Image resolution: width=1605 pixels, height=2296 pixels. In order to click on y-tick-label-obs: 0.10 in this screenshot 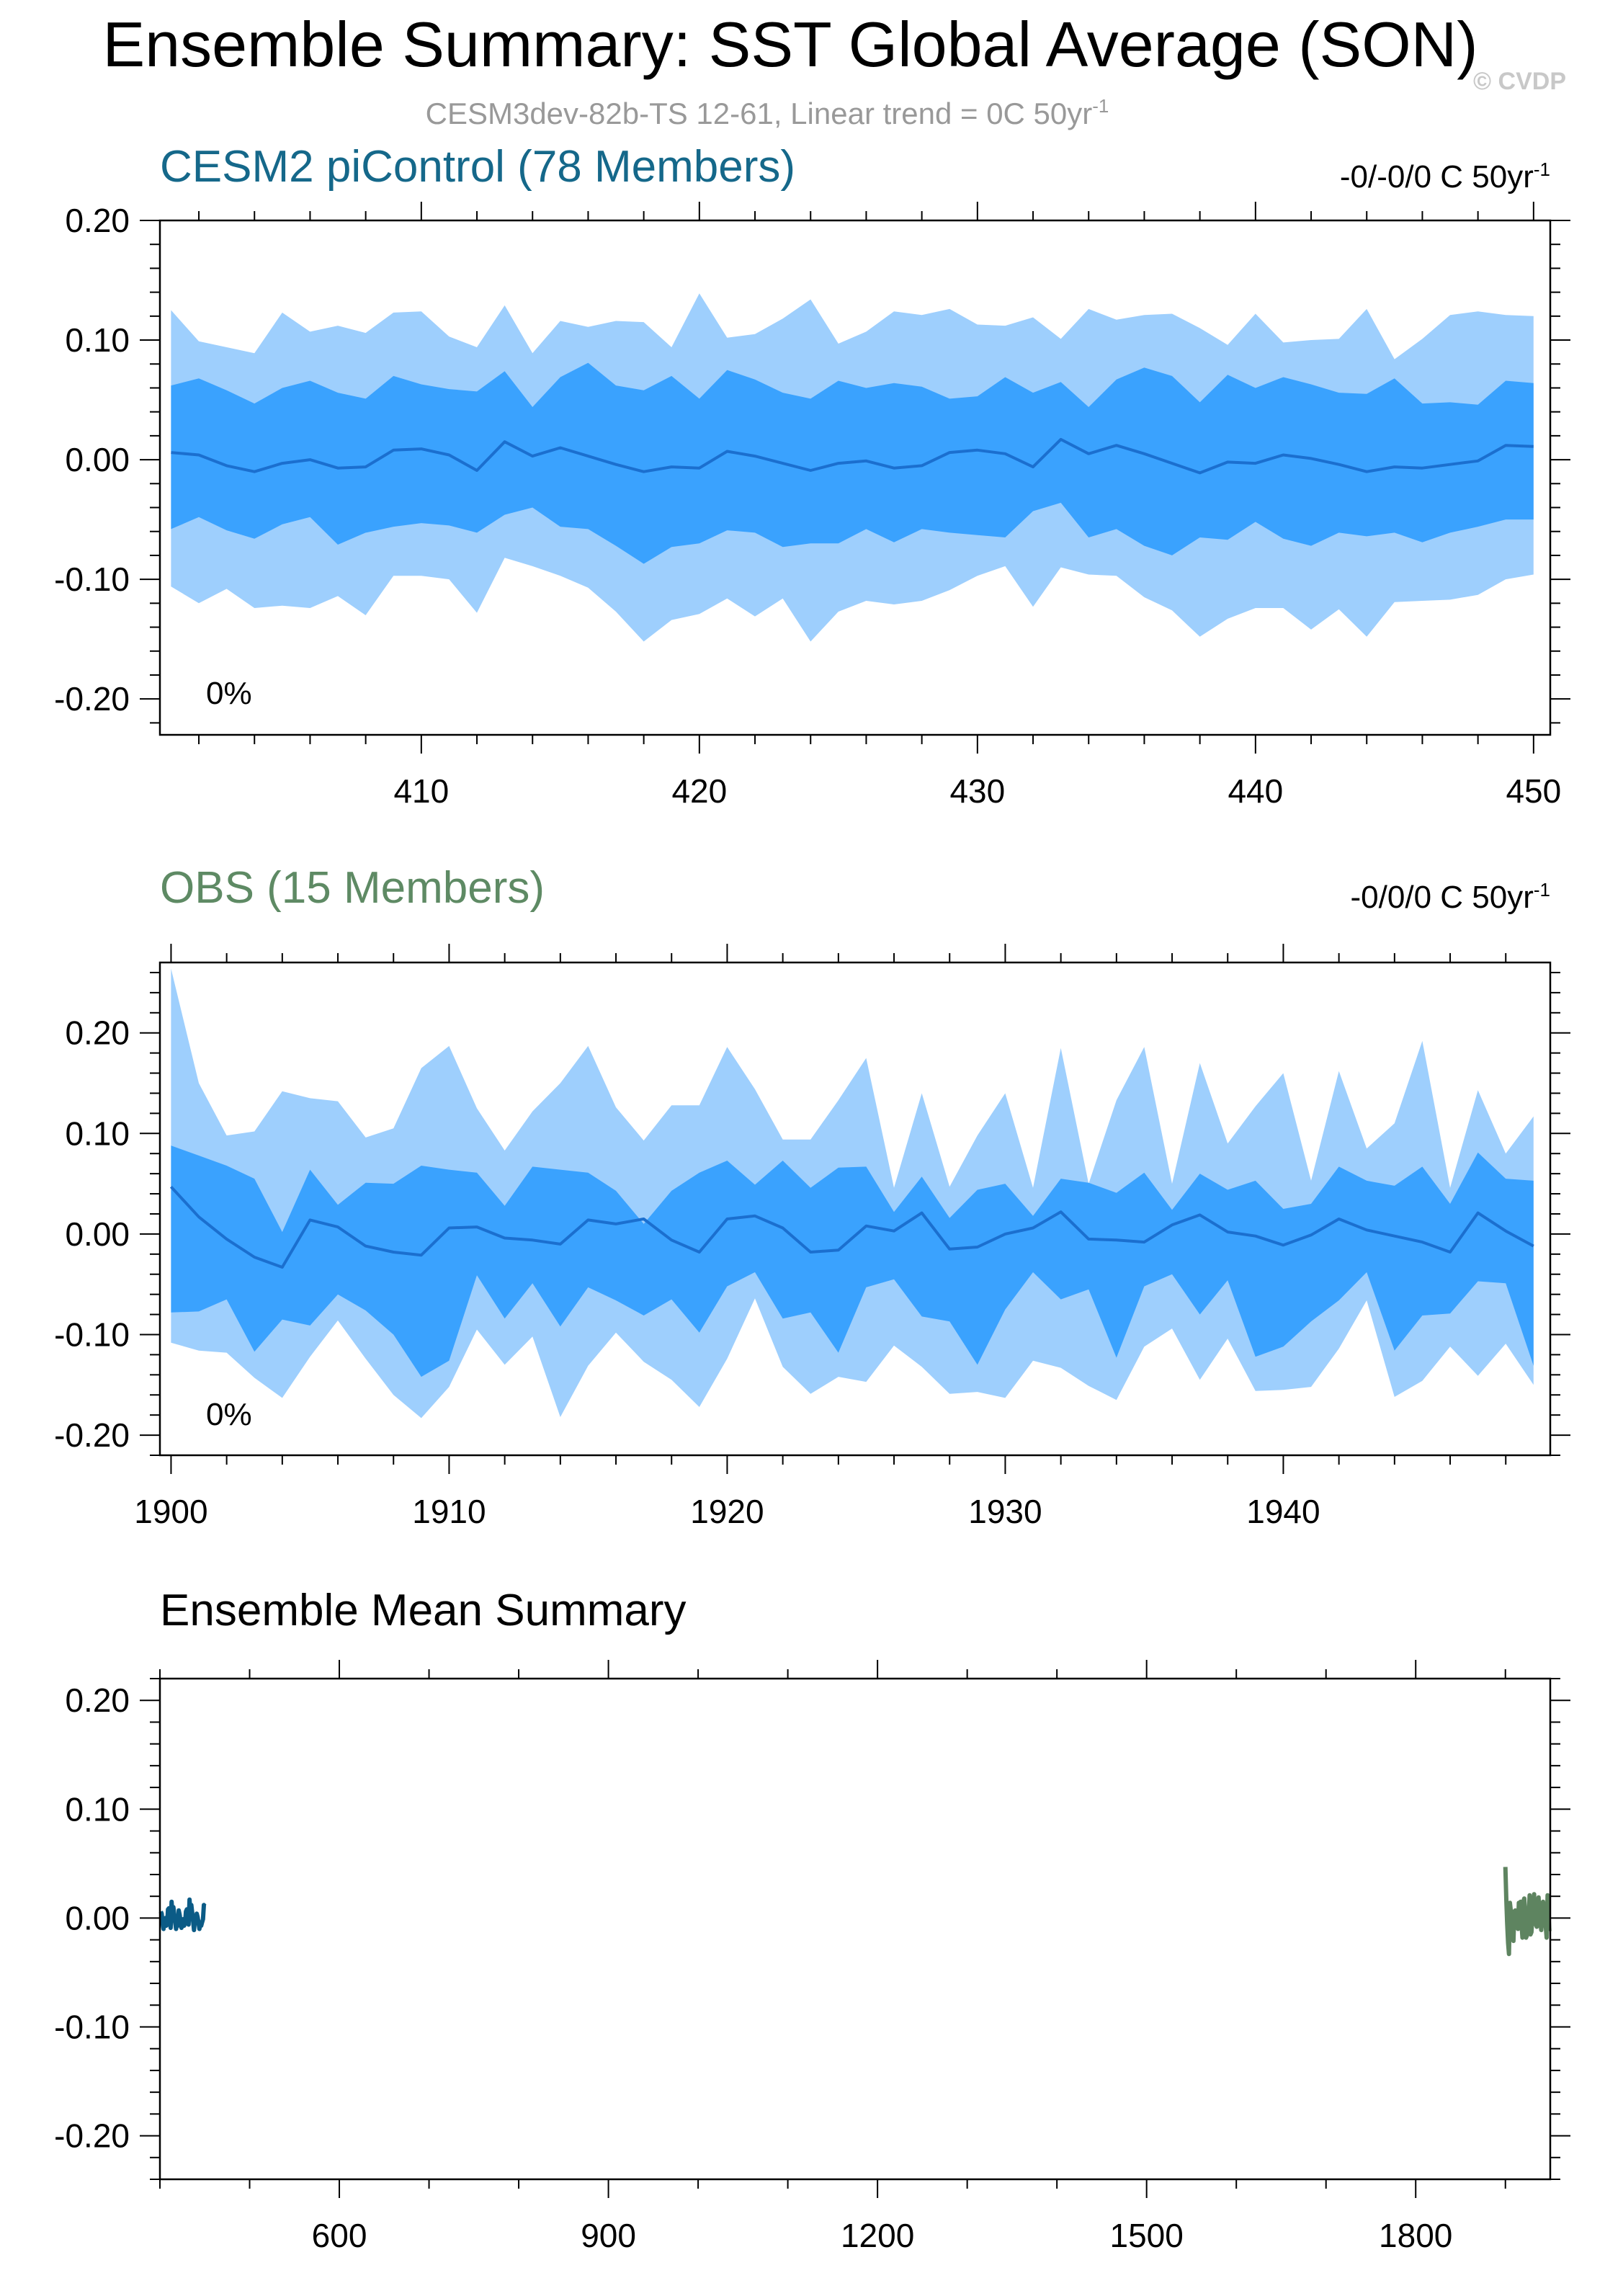, I will do `click(98, 1133)`.